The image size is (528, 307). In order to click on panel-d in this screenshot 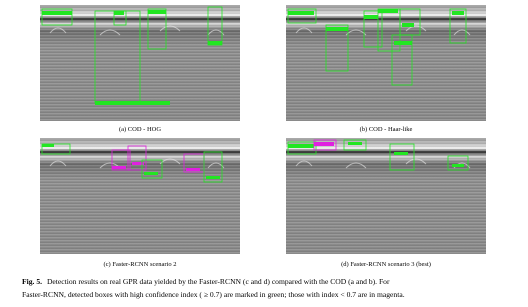, I will do `click(386, 196)`.